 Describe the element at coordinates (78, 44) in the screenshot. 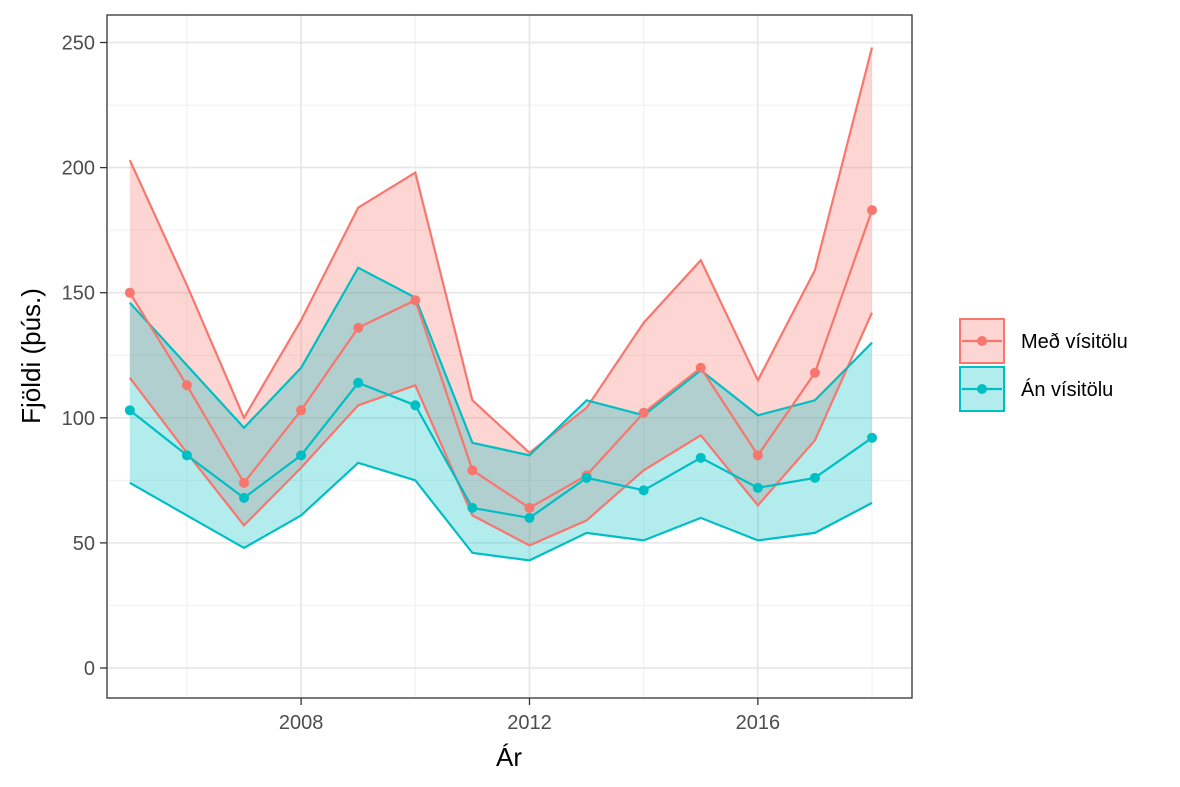

I see `y-tick-label: 250` at that location.